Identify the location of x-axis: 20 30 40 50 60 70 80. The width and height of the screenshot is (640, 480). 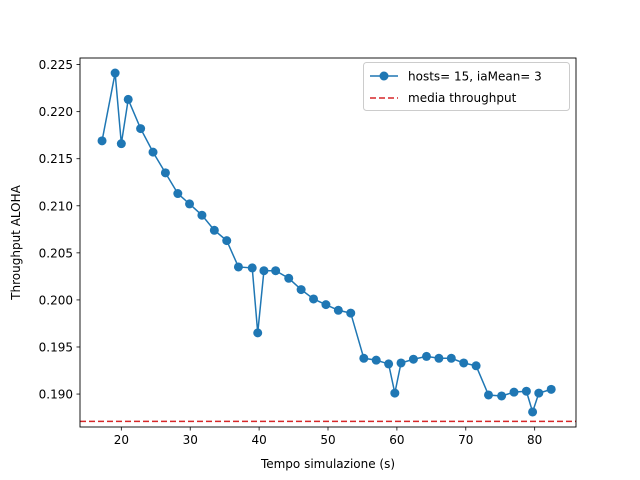
(328, 437).